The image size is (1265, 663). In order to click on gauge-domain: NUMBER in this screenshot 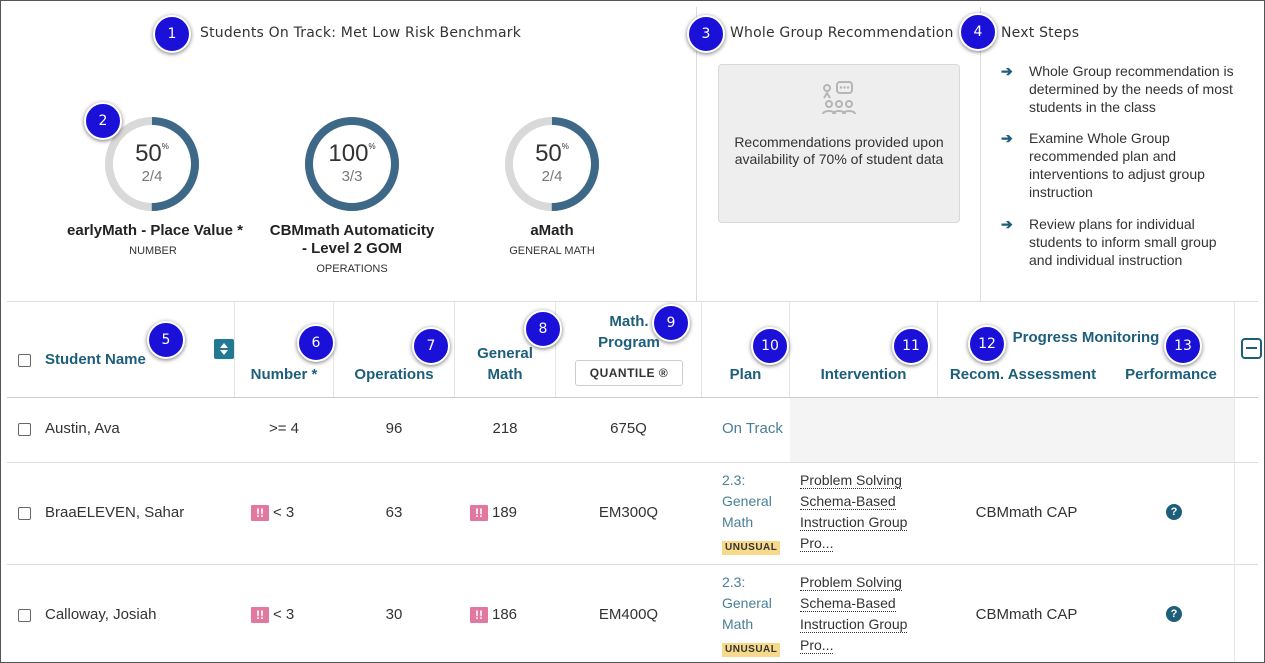, I will do `click(153, 251)`.